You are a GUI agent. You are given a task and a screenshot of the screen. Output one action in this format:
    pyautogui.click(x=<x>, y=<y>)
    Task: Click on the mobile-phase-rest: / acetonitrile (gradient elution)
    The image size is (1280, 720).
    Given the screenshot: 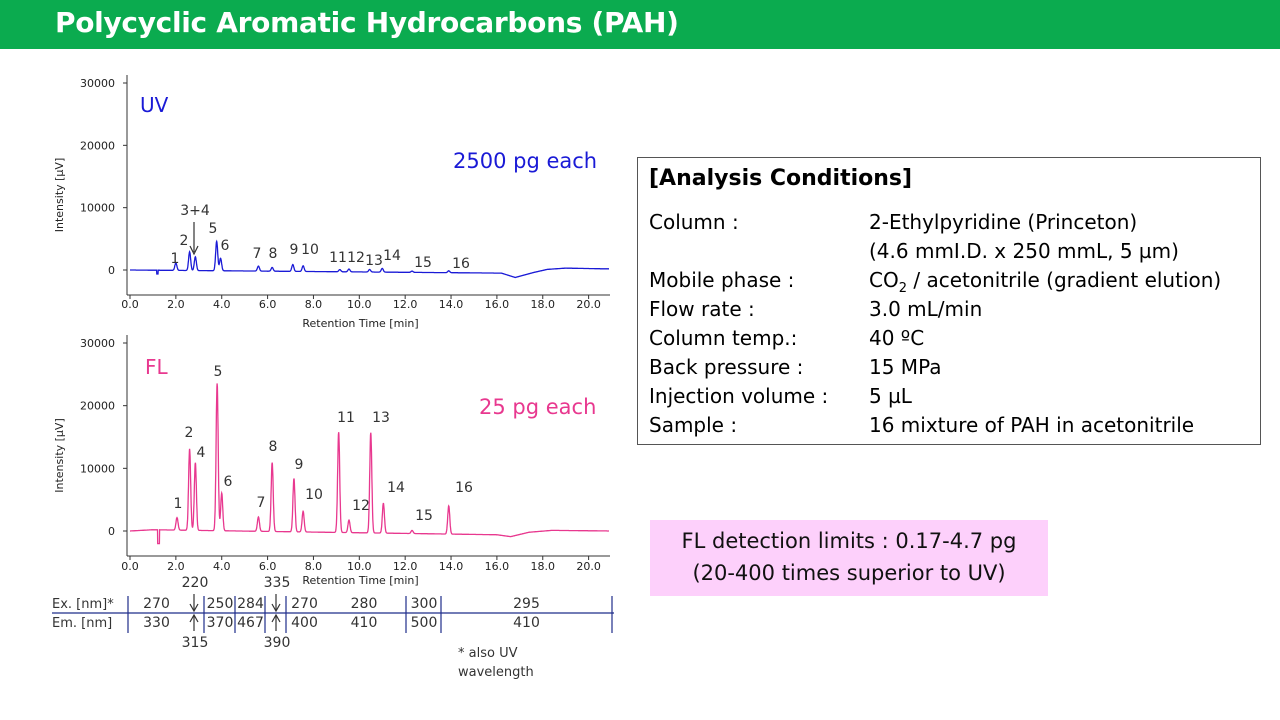 What is the action you would take?
    pyautogui.click(x=1064, y=280)
    